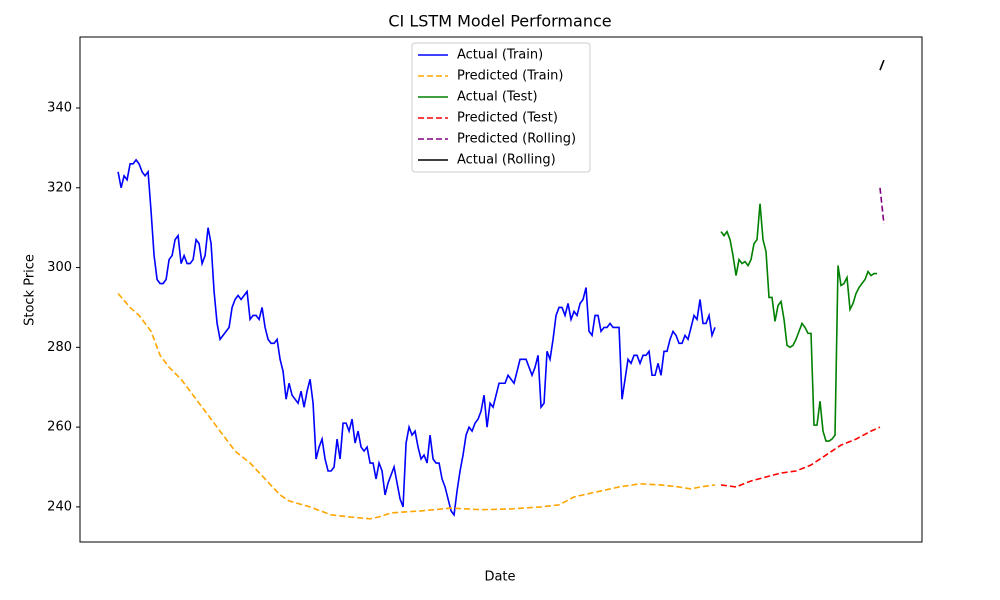 The image size is (1000, 600). I want to click on y-tick-label: 300, so click(59, 267).